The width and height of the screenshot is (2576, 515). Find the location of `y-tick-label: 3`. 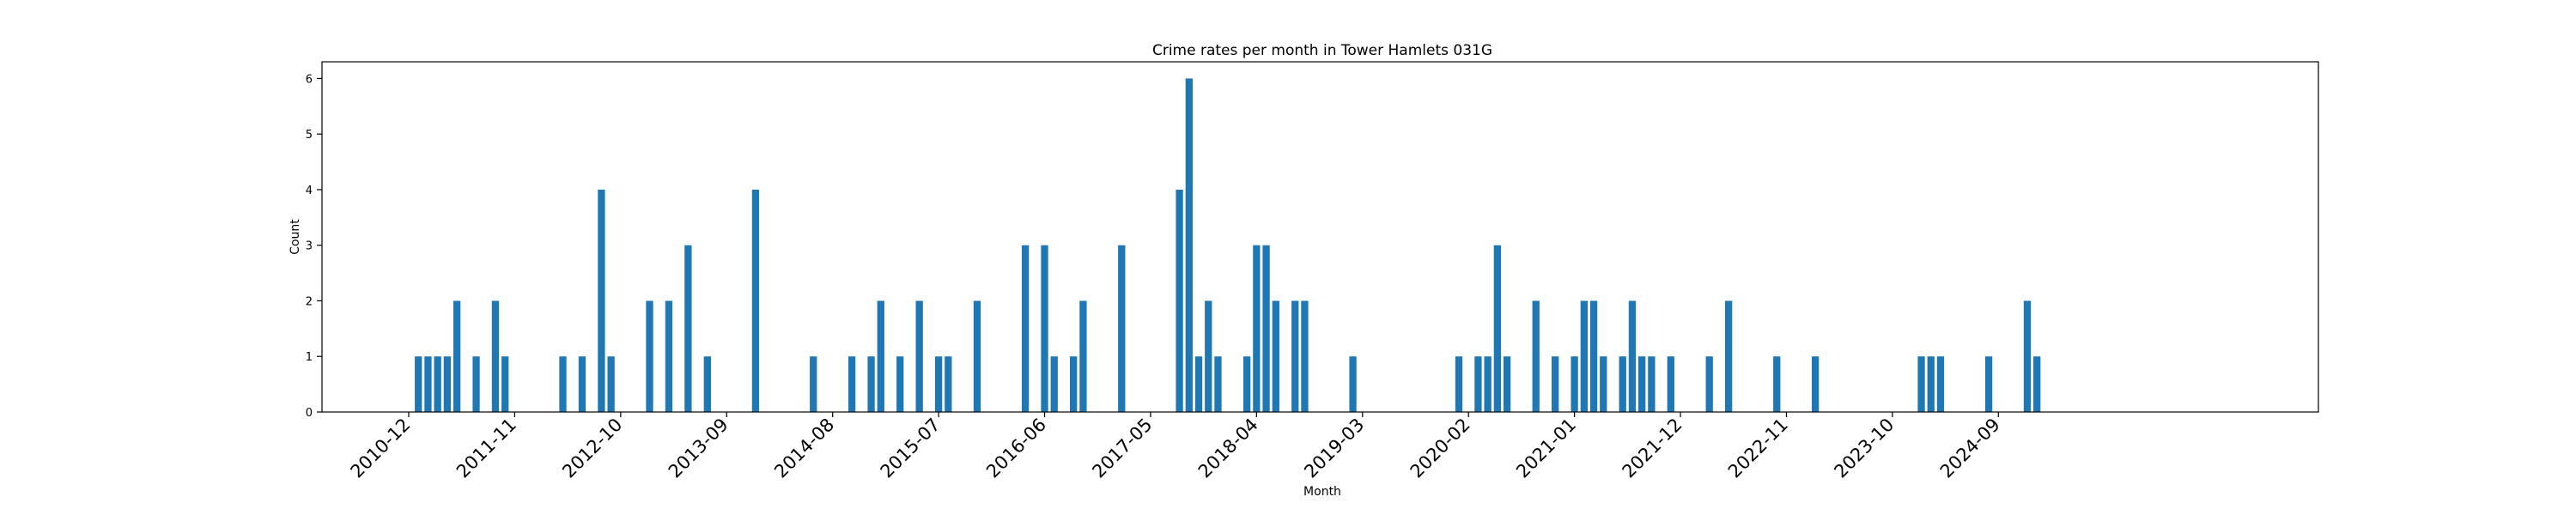

y-tick-label: 3 is located at coordinates (310, 246).